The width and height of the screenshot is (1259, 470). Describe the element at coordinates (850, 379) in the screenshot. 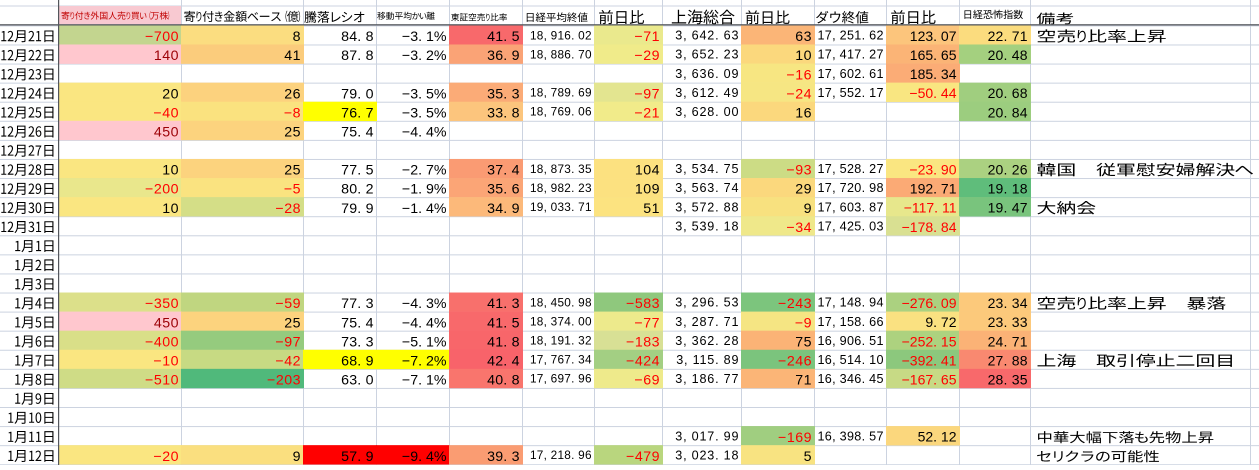

I see `svg-text: 16, 346. 45` at that location.